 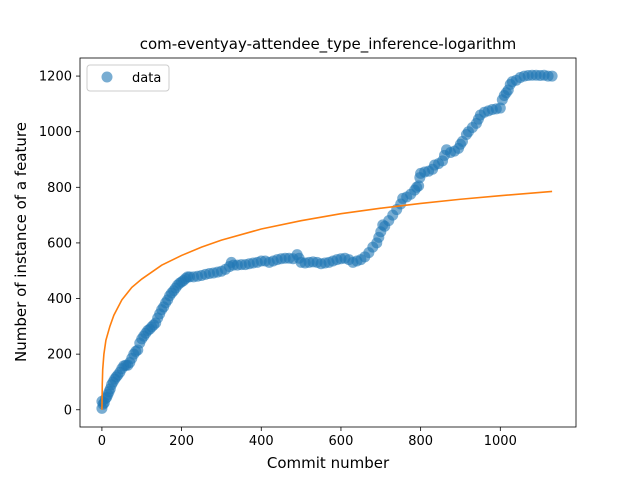 What do you see at coordinates (341, 441) in the screenshot?
I see `x-tick-label: 600` at bounding box center [341, 441].